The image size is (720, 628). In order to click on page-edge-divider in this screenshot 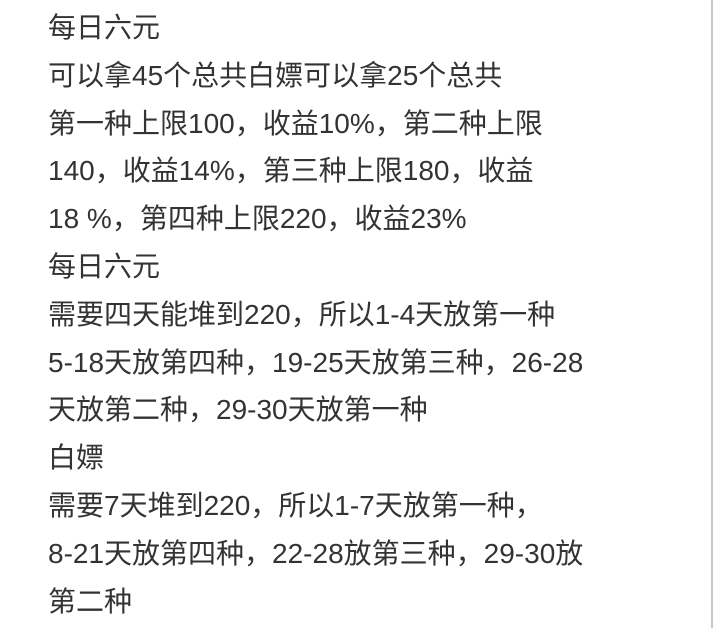, I will do `click(712, 314)`.